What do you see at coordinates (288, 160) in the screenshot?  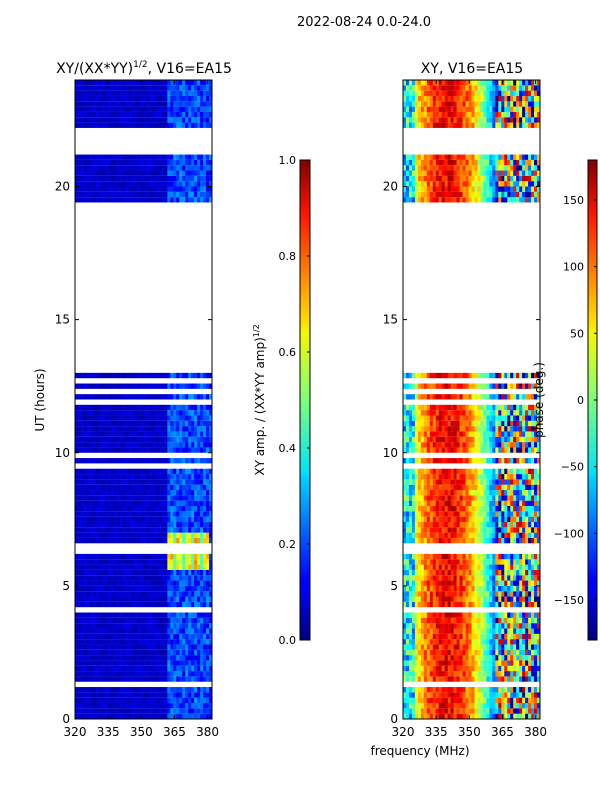 I see `amp-colorbar-tick-label: 1.0` at bounding box center [288, 160].